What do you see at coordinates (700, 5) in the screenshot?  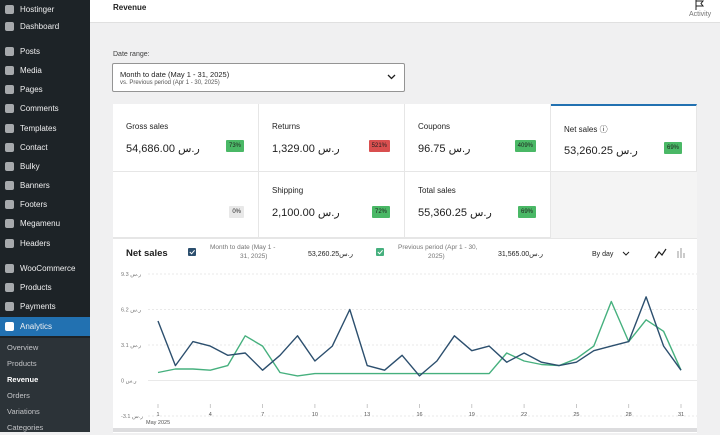 I see `activity-icon` at bounding box center [700, 5].